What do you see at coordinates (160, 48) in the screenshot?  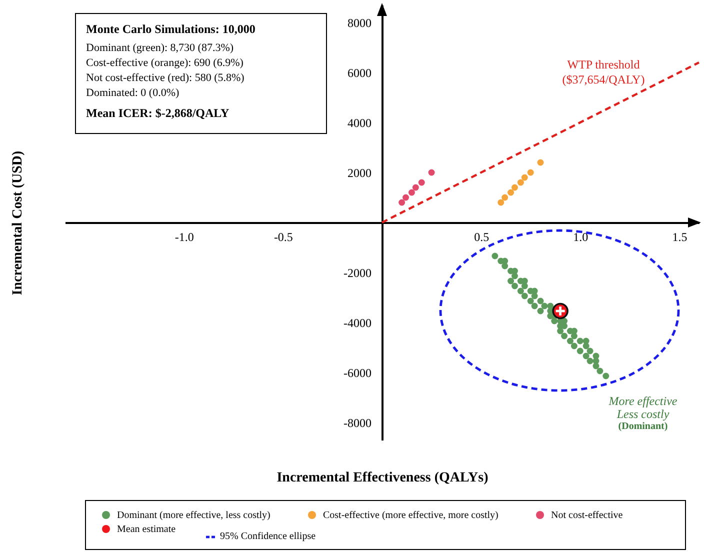 I see `annotation: Dominant (green): 8,730 (87.3%)` at bounding box center [160, 48].